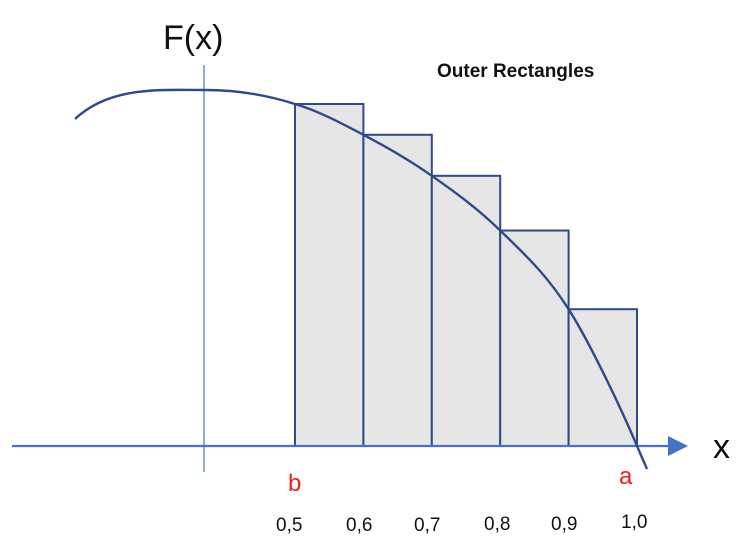 The height and width of the screenshot is (541, 743). I want to click on interval-start-label-b: b, so click(294, 483).